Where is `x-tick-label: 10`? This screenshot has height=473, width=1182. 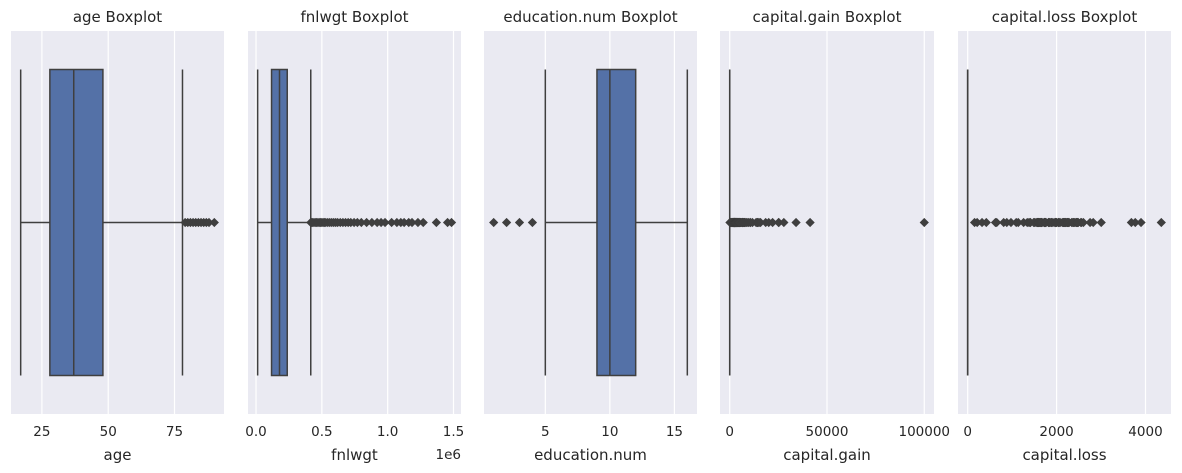 x-tick-label: 10 is located at coordinates (609, 432).